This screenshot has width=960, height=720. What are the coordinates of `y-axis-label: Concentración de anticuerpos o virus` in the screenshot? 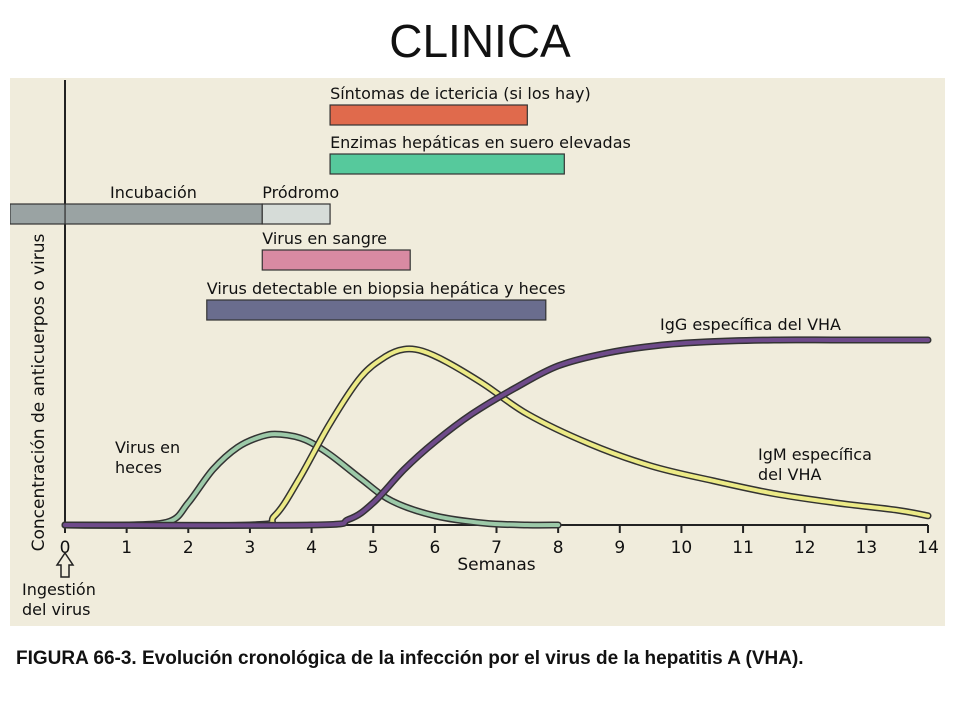 It's located at (39, 392).